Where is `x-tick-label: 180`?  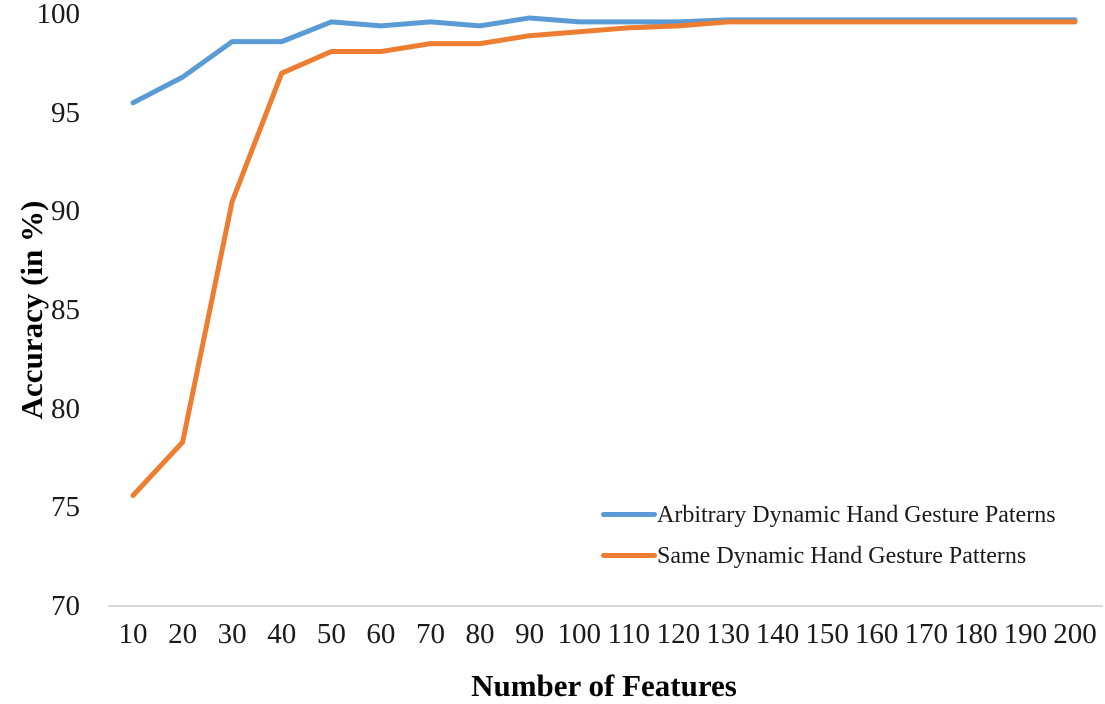
x-tick-label: 180 is located at coordinates (976, 634).